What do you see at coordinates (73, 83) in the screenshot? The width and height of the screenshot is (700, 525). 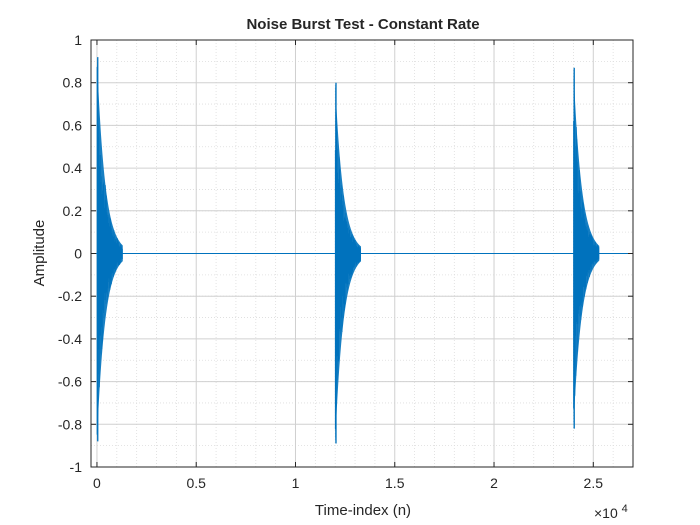 I see `y-tick-label: 0.8` at bounding box center [73, 83].